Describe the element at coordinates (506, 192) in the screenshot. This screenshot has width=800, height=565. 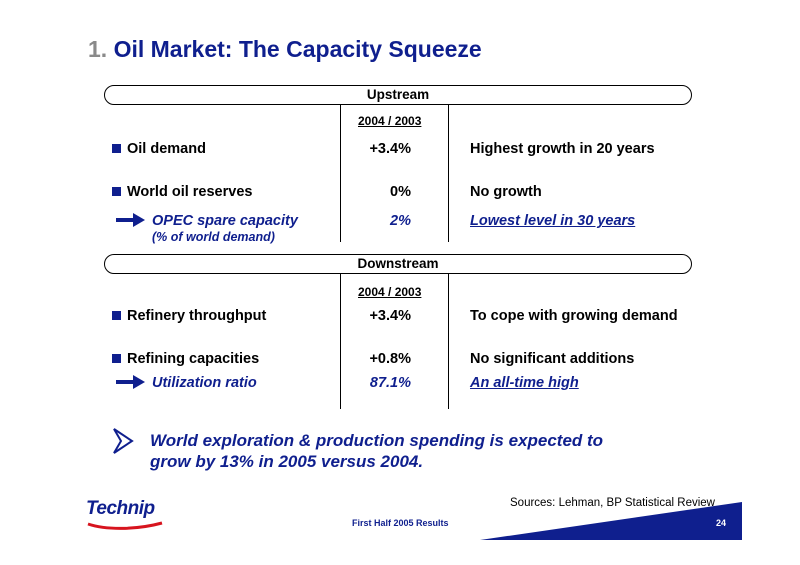
I see `row-comment: No growth` at that location.